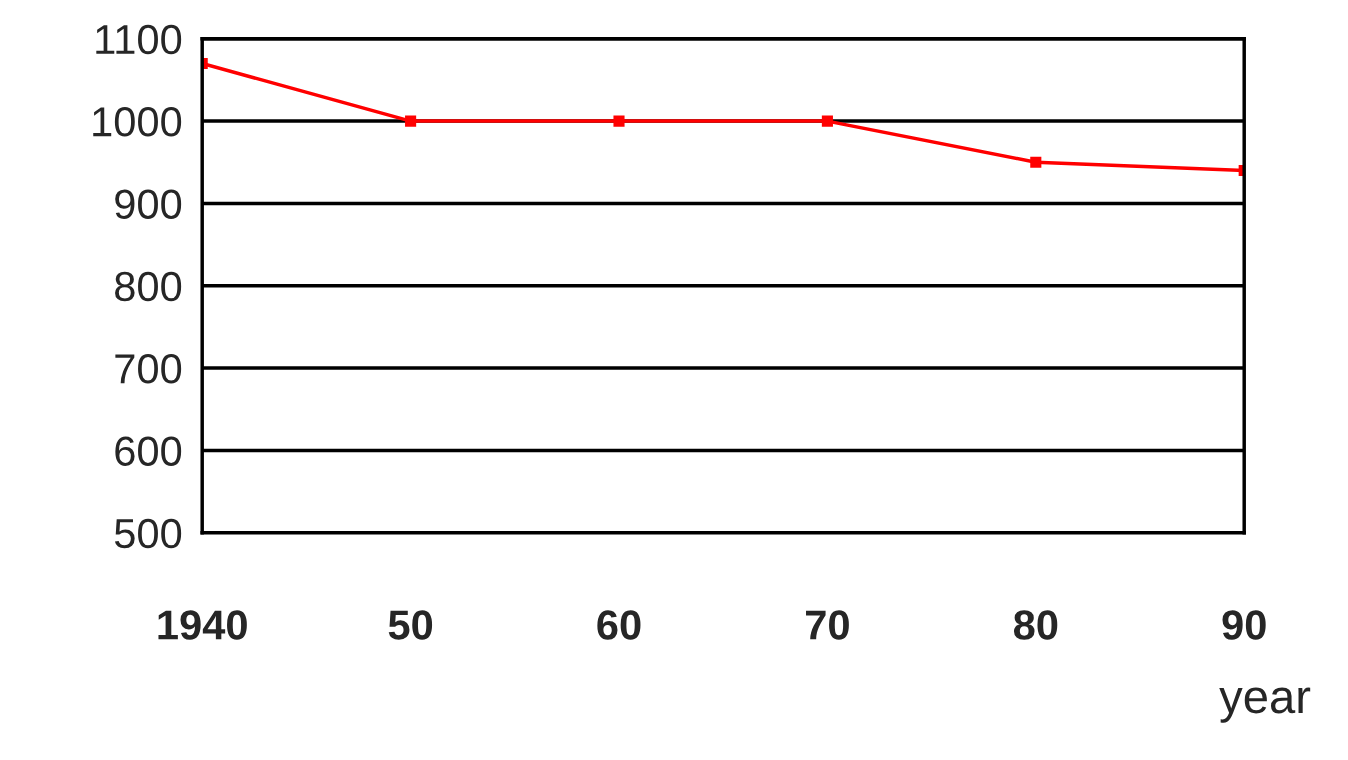 Image resolution: width=1348 pixels, height=760 pixels. Describe the element at coordinates (148, 286) in the screenshot. I see `y-tick-label: 800` at that location.